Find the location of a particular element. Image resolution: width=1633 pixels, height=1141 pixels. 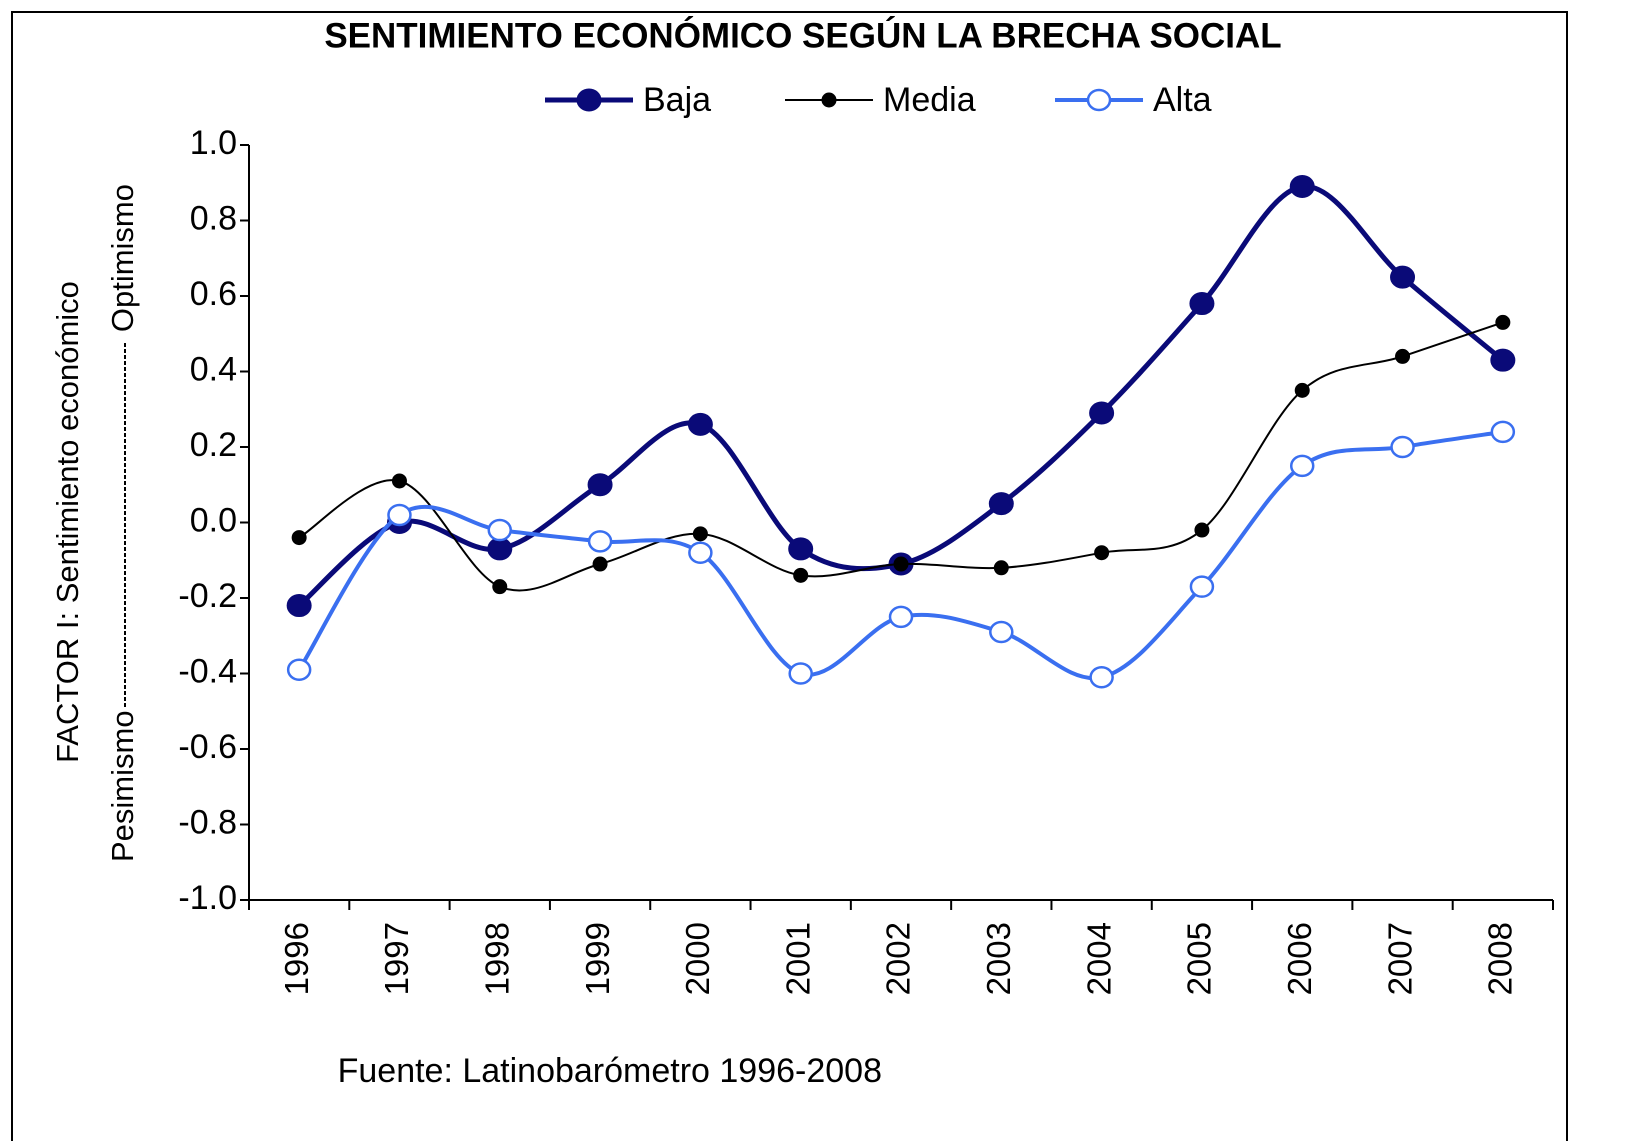

legend-label: Alta is located at coordinates (1182, 100).